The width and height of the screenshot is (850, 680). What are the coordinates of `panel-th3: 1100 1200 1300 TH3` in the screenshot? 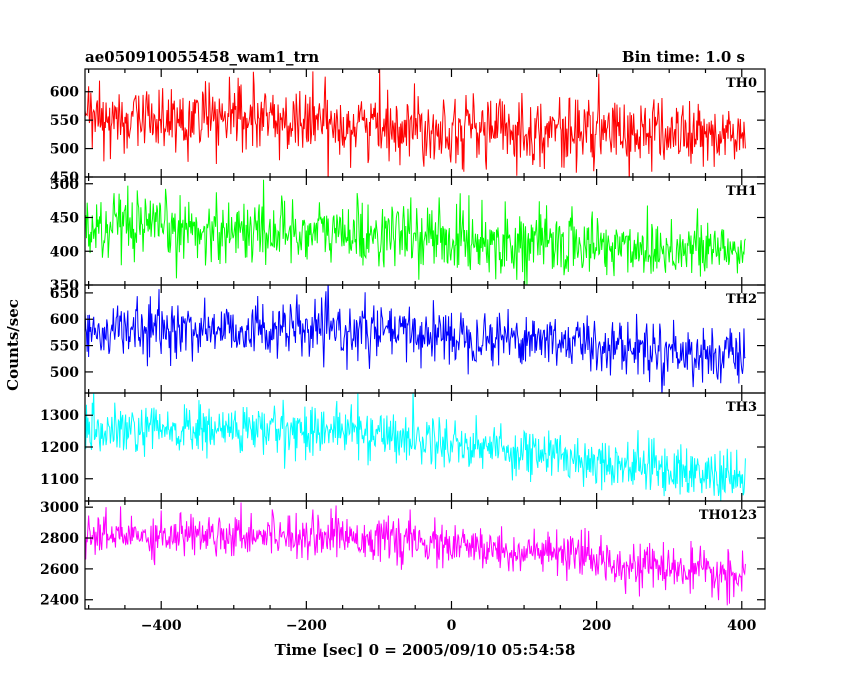 It's located at (403, 447).